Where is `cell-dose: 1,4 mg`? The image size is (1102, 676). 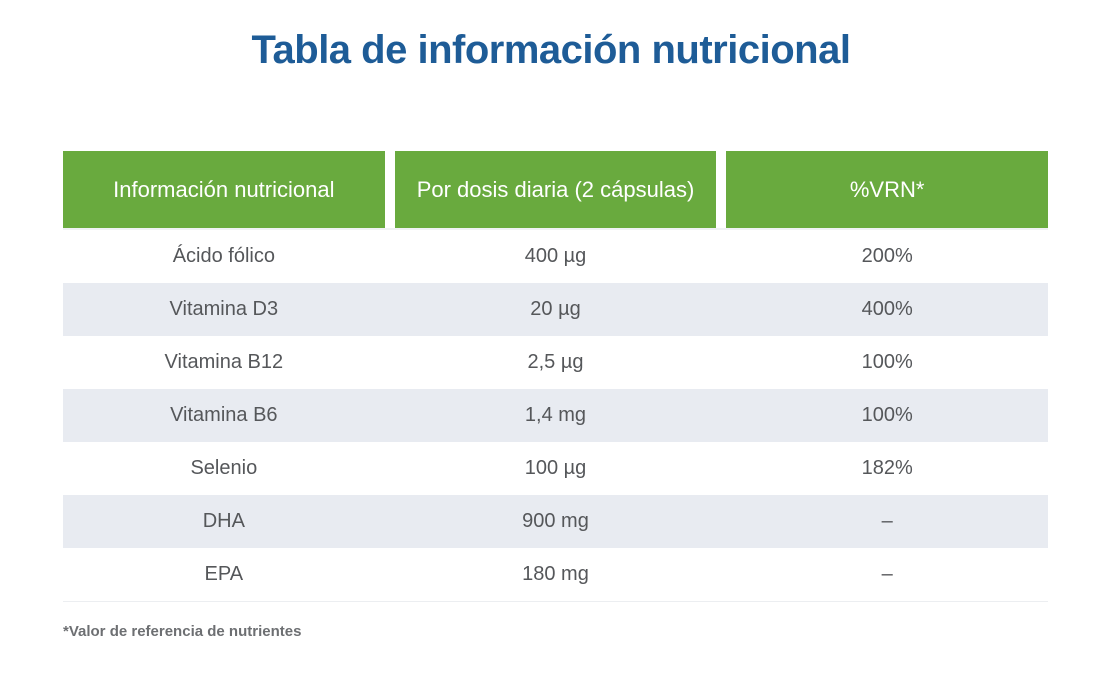 cell-dose: 1,4 mg is located at coordinates (555, 415).